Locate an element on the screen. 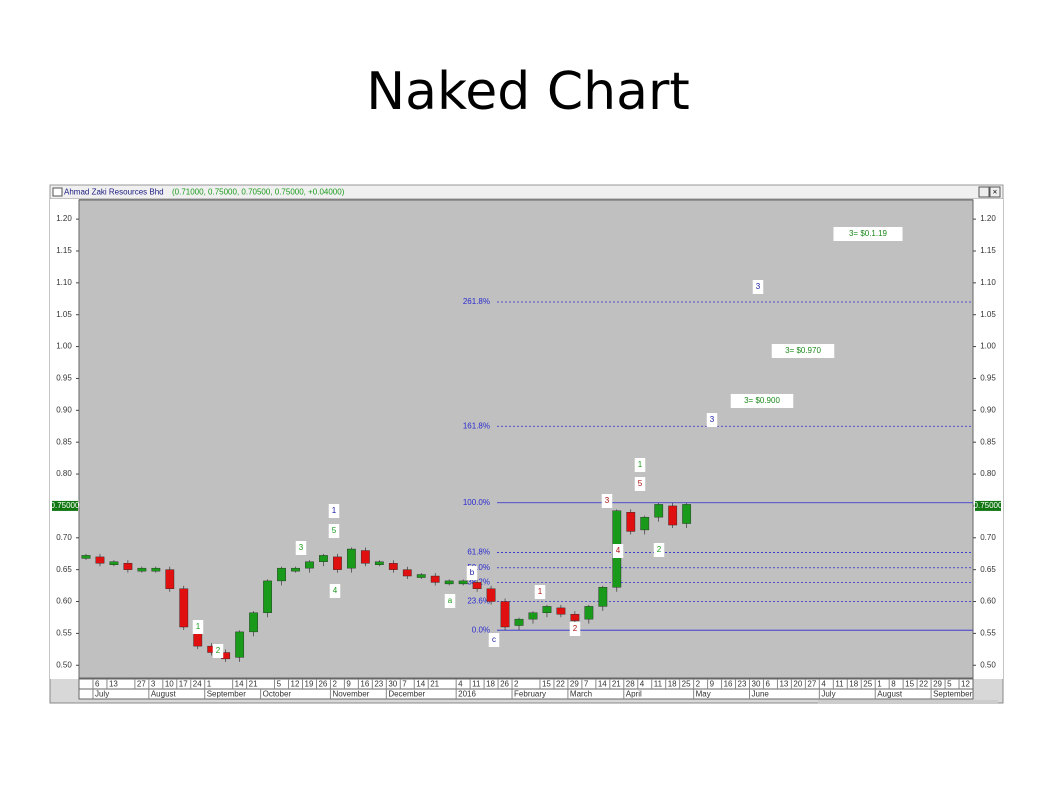 The height and width of the screenshot is (790, 1056). x-month-label: August is located at coordinates (890, 694).